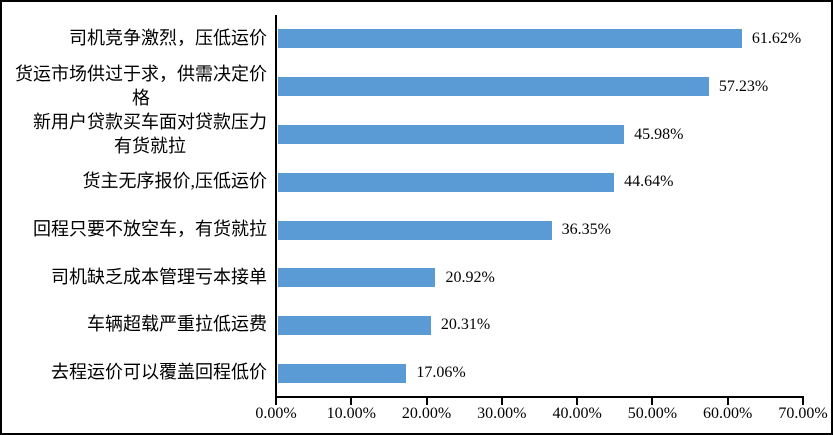 This screenshot has height=435, width=833. I want to click on bar-area: 20.31%, so click(553, 325).